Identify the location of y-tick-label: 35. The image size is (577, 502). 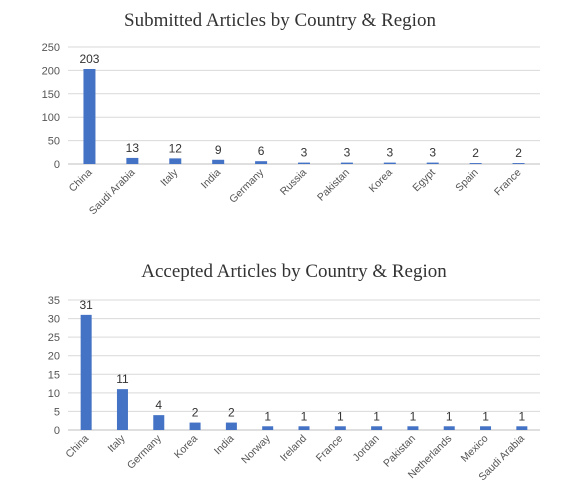
(54, 301).